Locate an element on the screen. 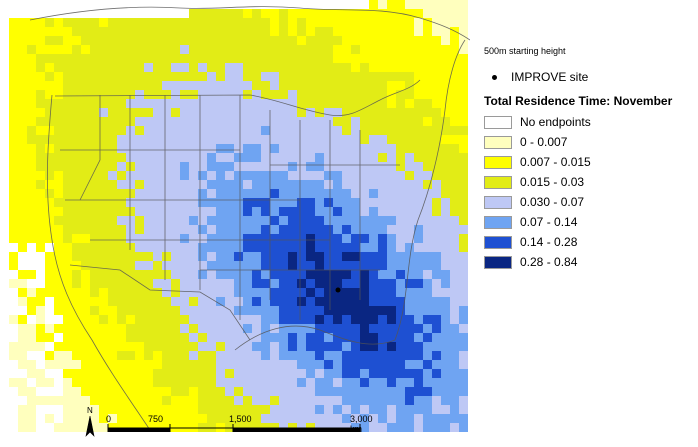 This screenshot has height=447, width=698. legend-class-row: 0.015 - 0.03 is located at coordinates (534, 182).